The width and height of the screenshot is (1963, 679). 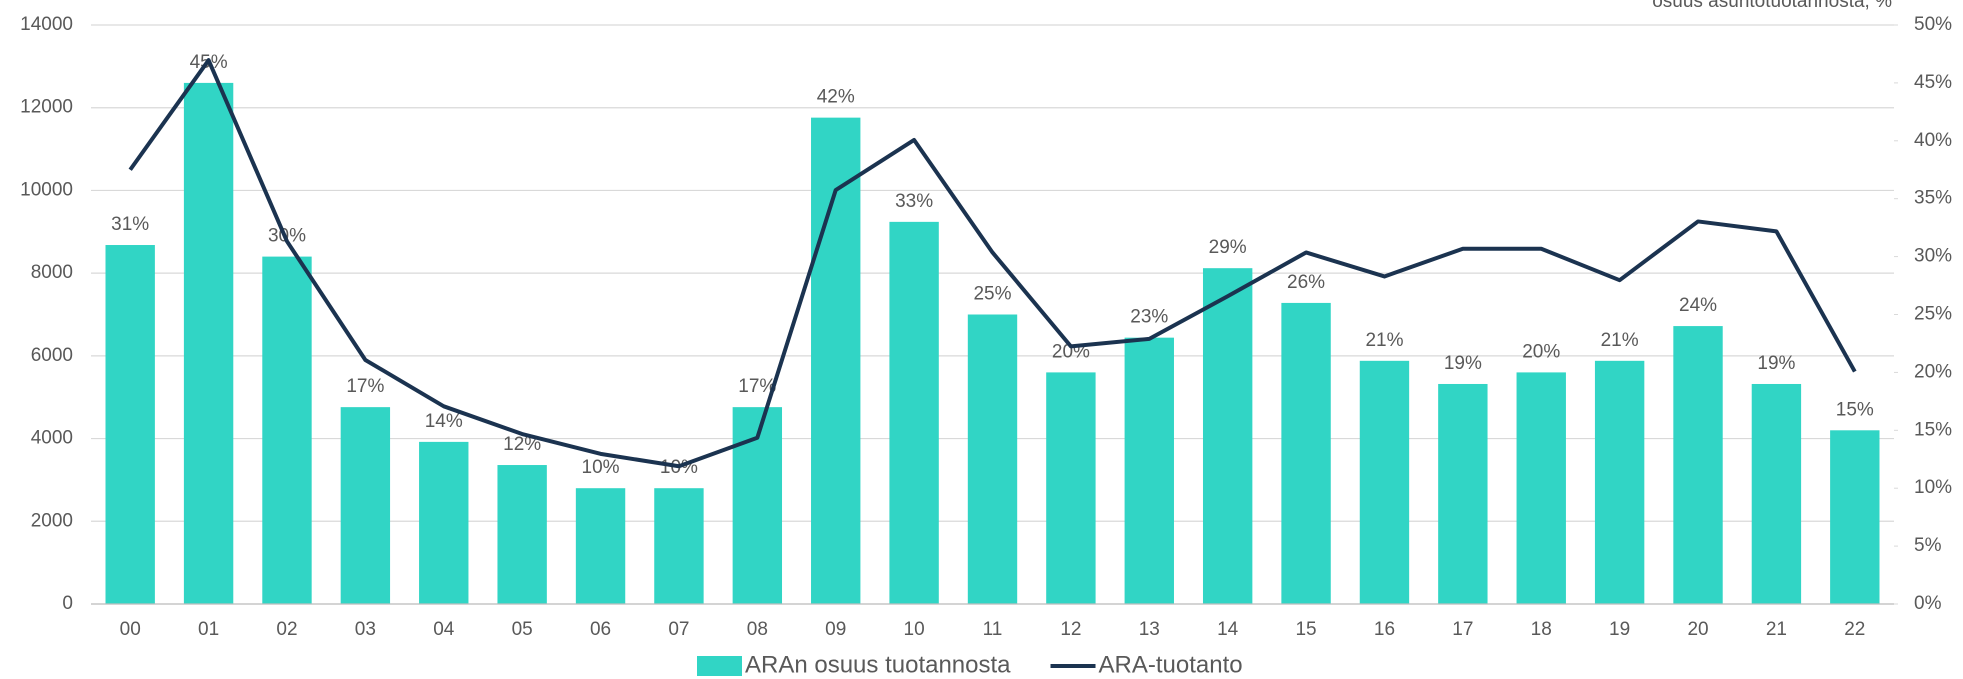 I want to click on legend-label: ARA-tuotanto, so click(x=1171, y=664).